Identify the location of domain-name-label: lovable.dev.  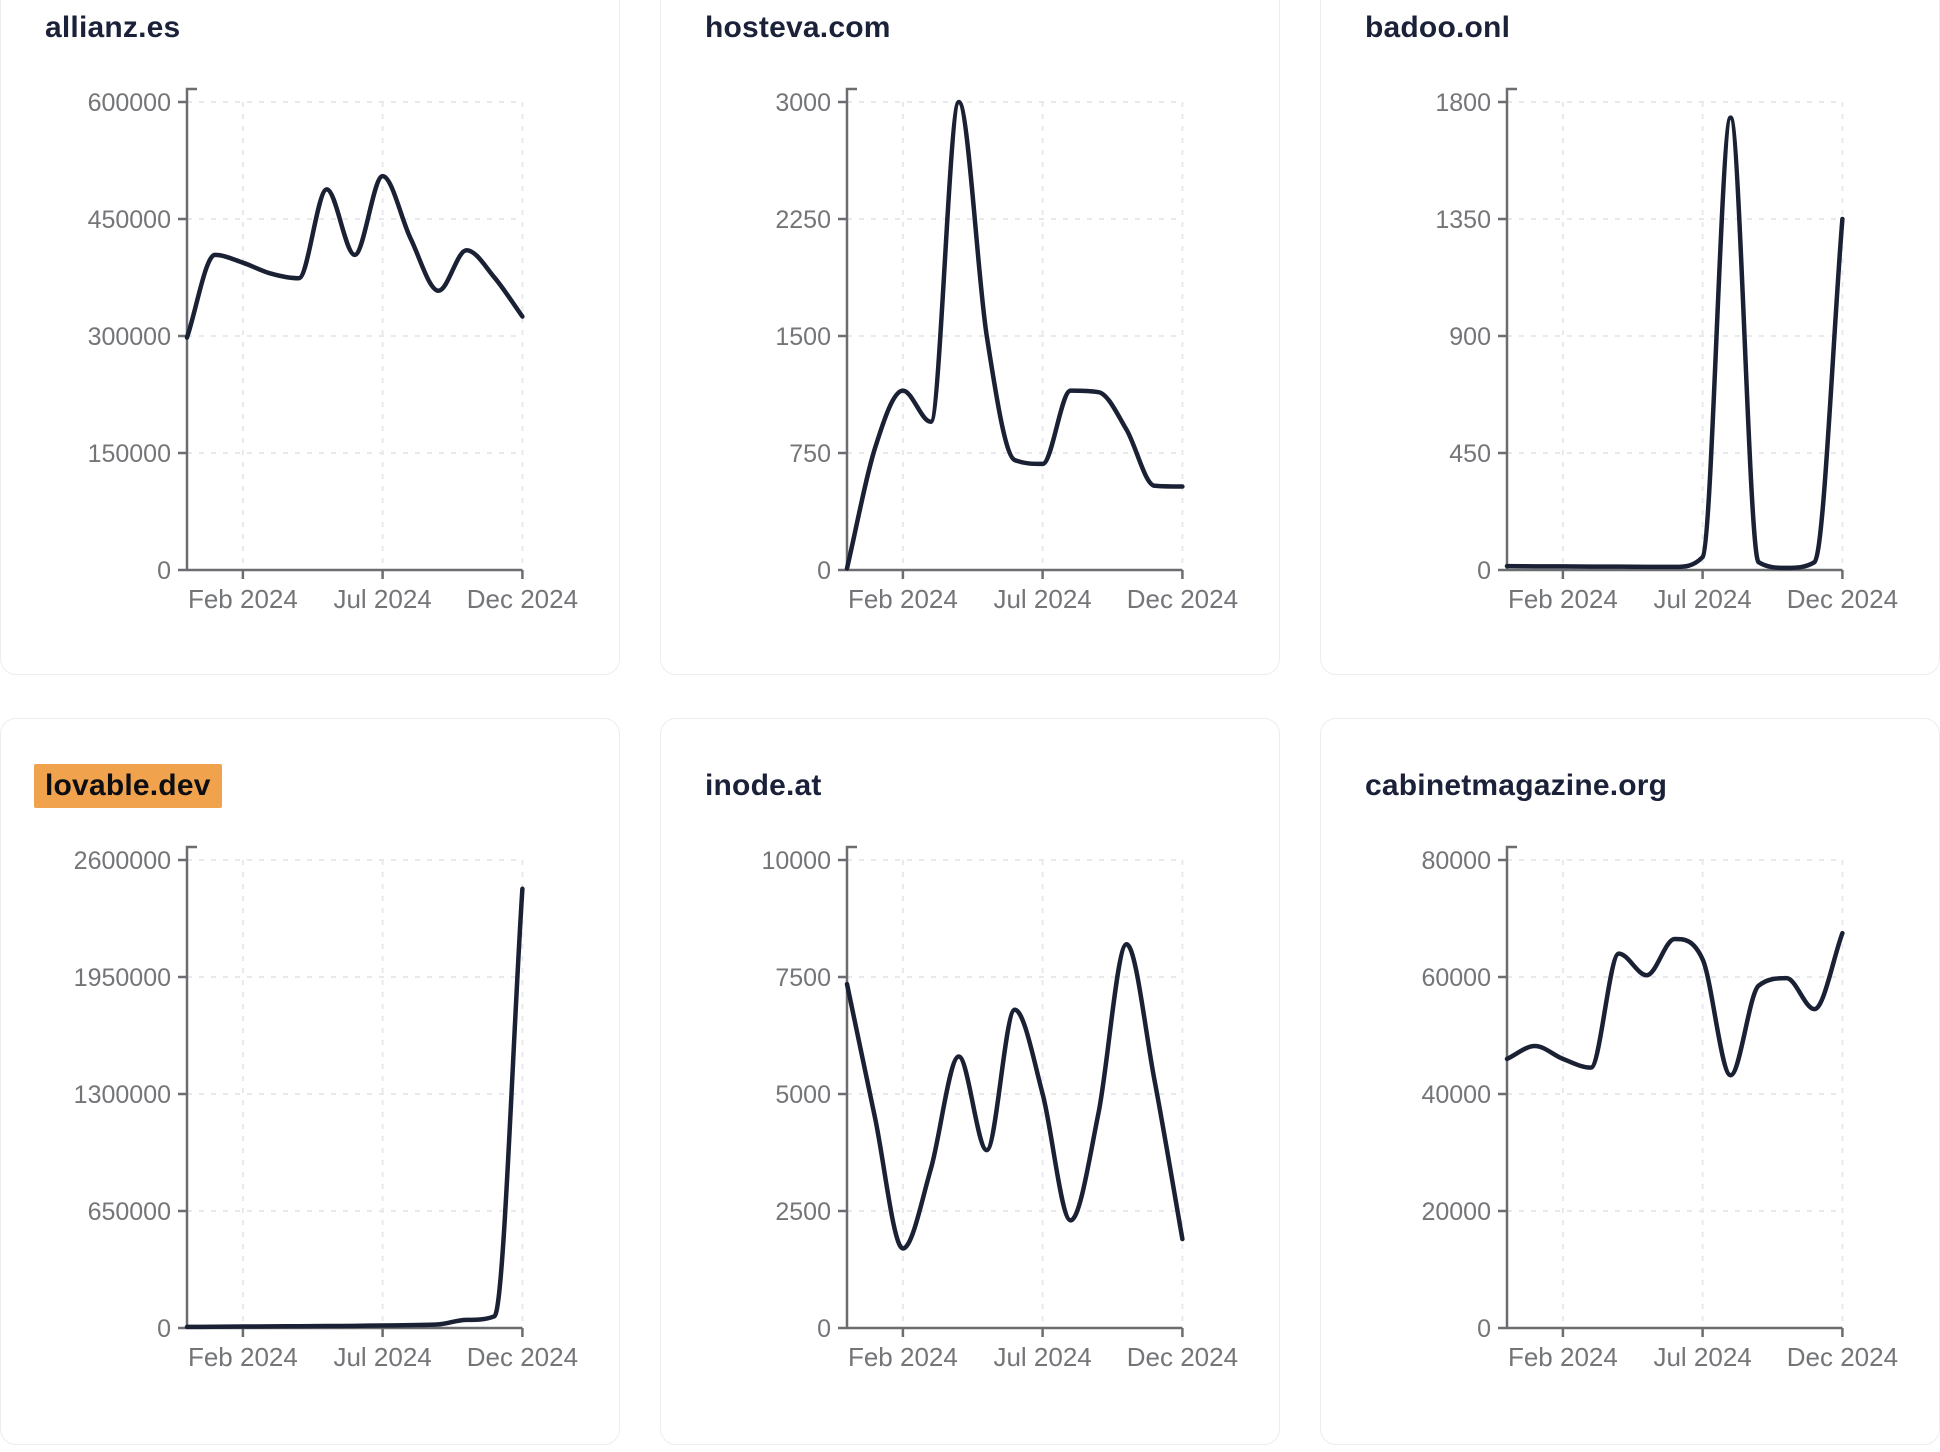
(128, 786).